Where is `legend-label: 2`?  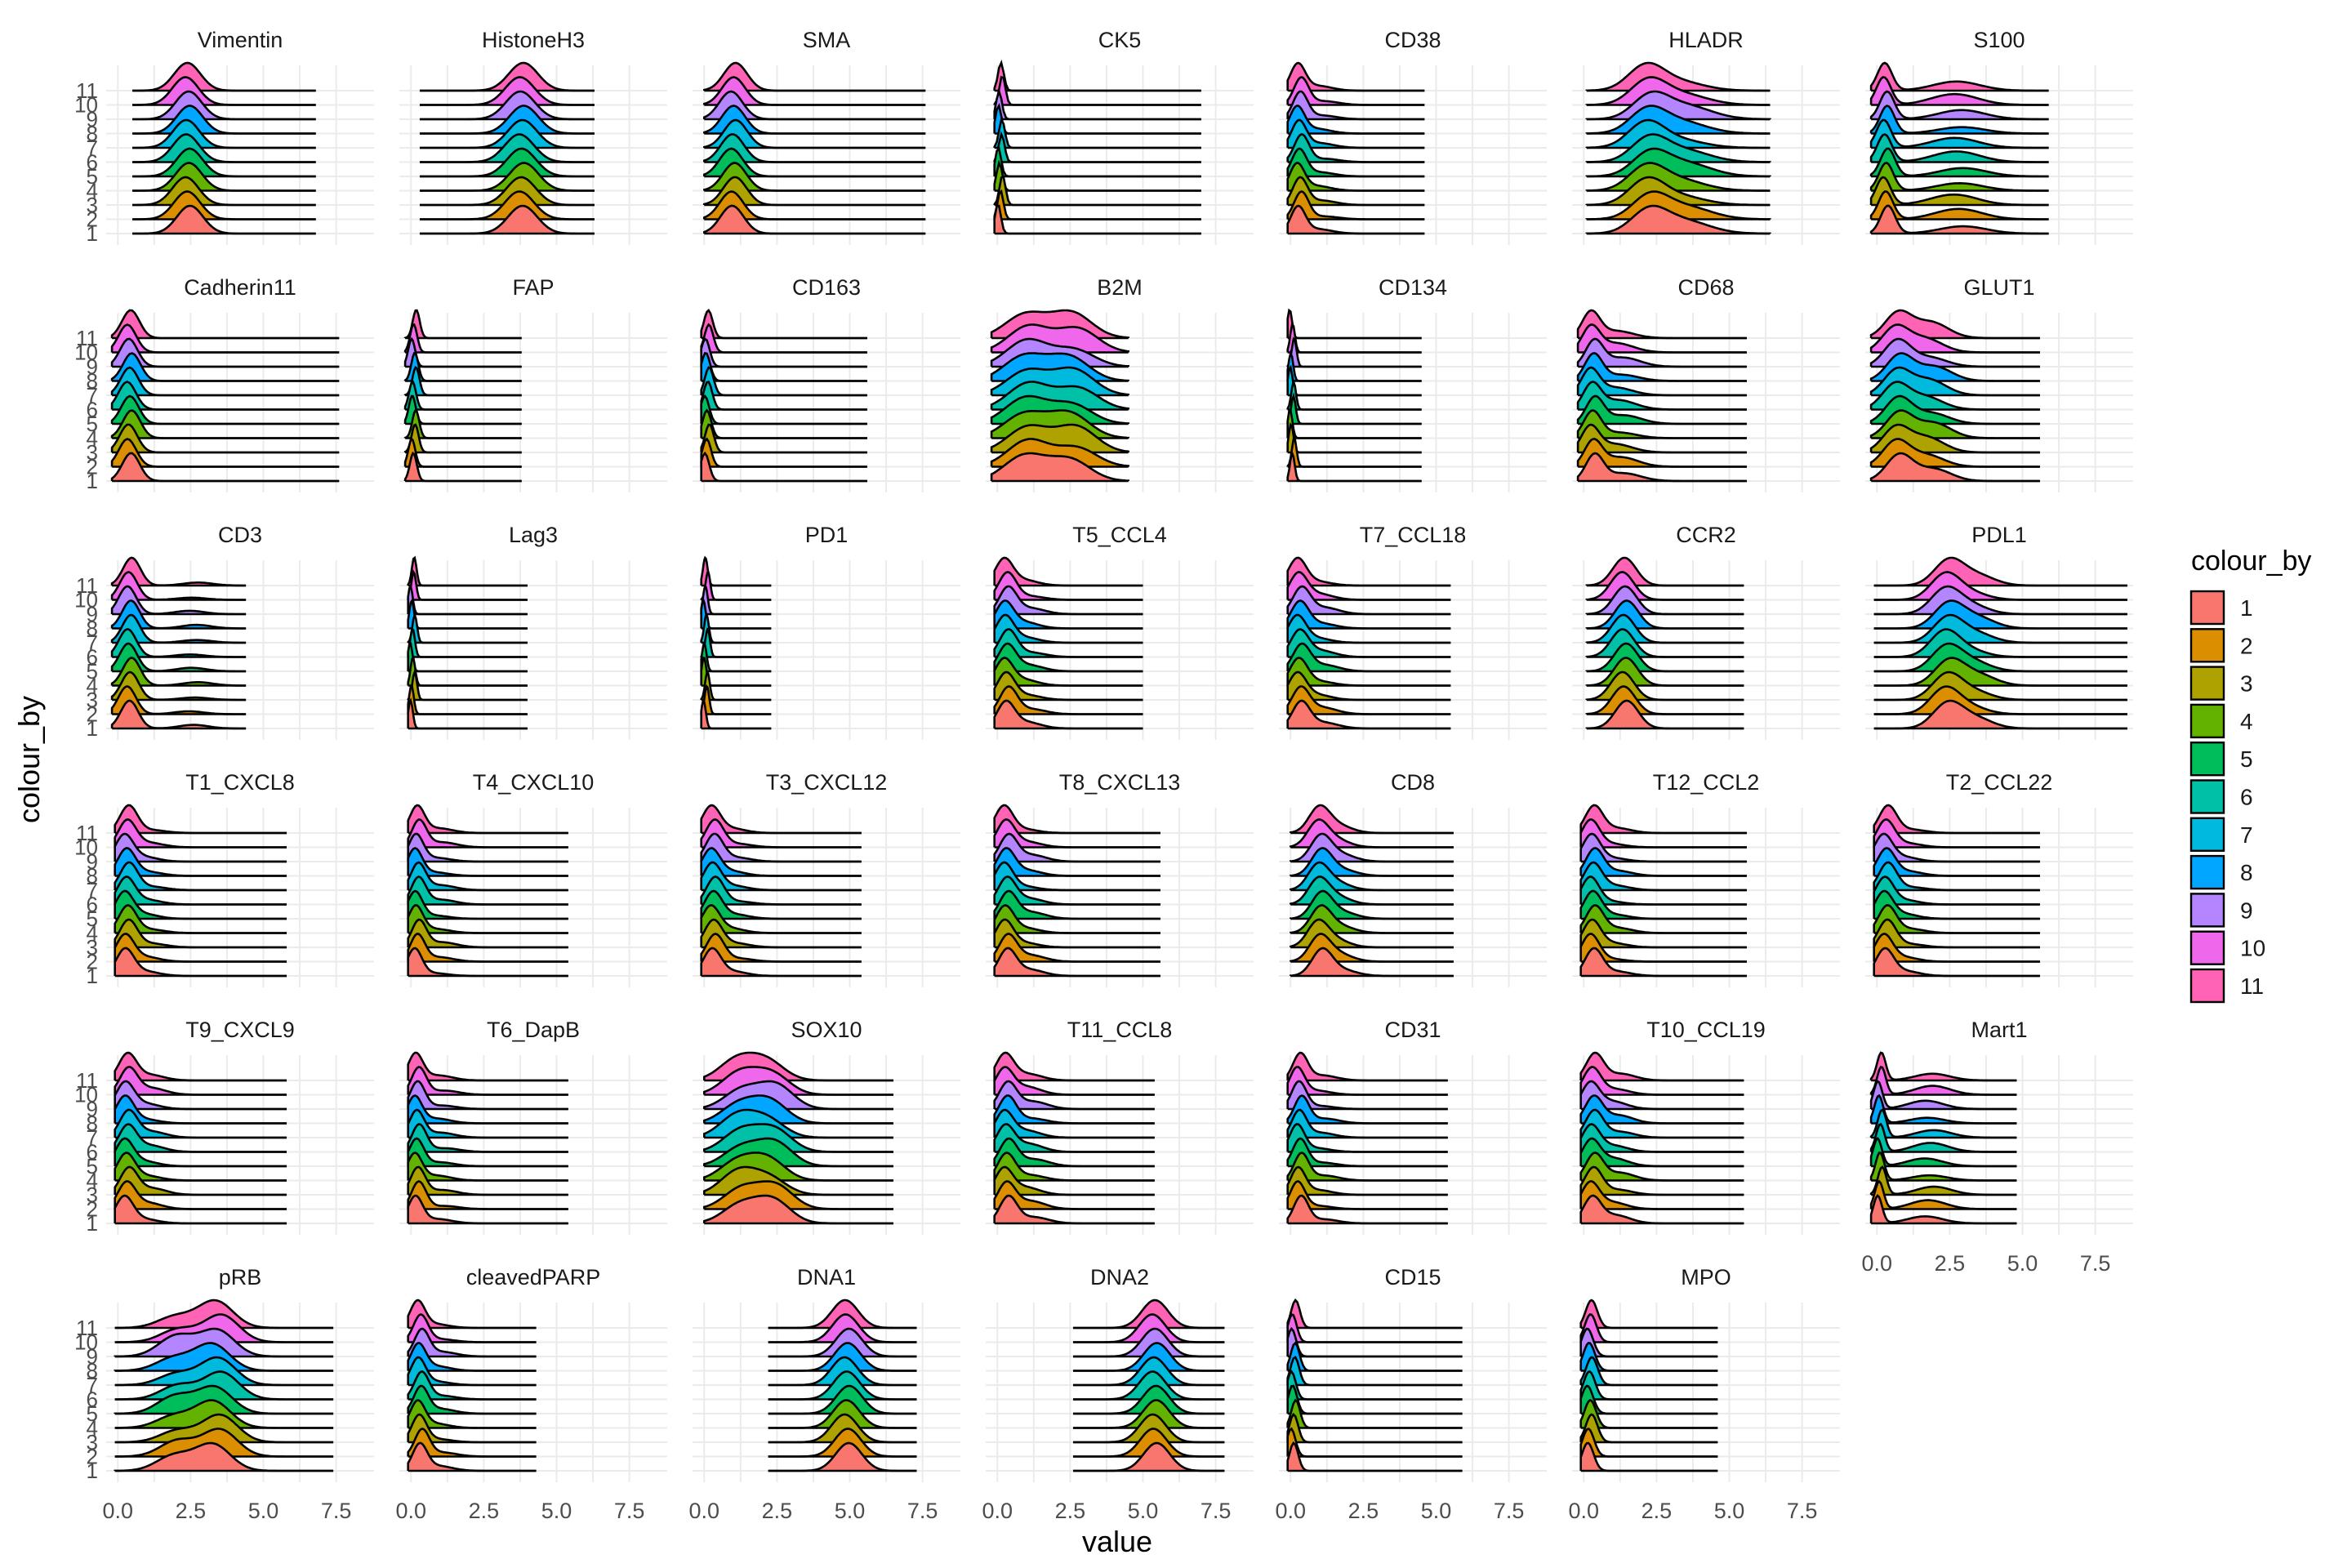
legend-label: 2 is located at coordinates (2246, 645).